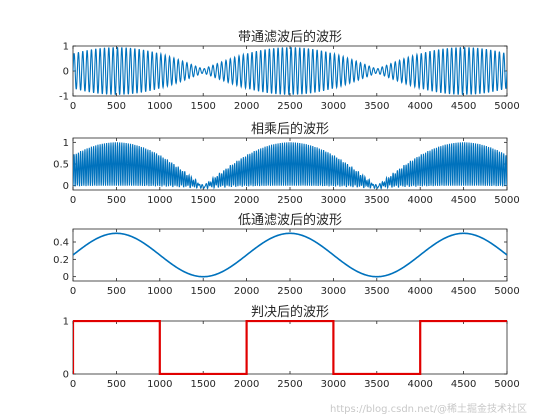 The image size is (560, 420). I want to click on y-tick-label: 0.2, so click(61, 260).